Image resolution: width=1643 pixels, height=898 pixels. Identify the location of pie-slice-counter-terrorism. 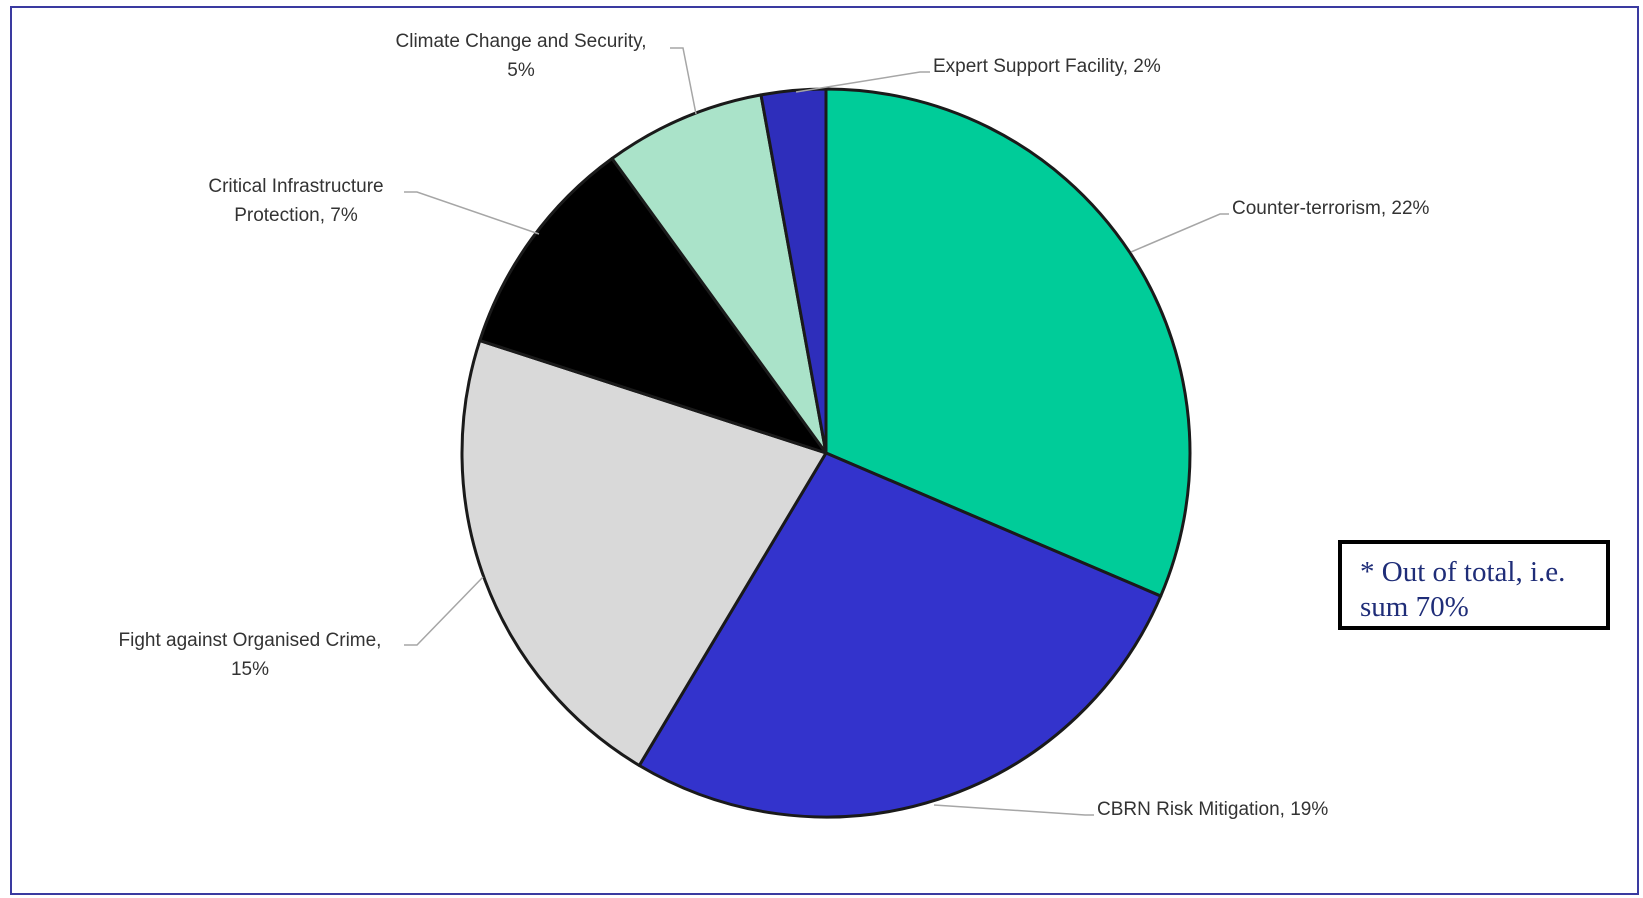
(1008, 342).